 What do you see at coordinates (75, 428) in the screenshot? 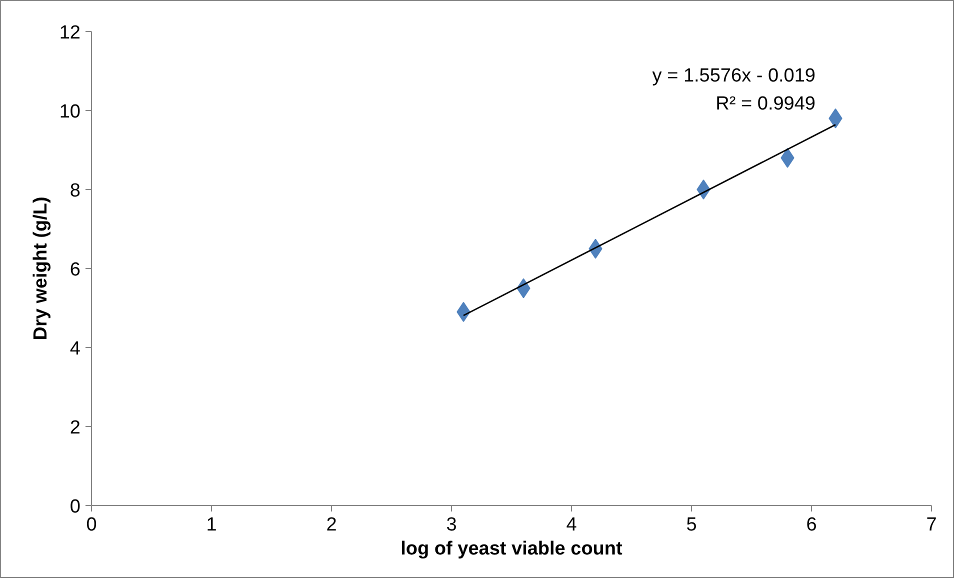
I see `y-tick-label: 2` at bounding box center [75, 428].